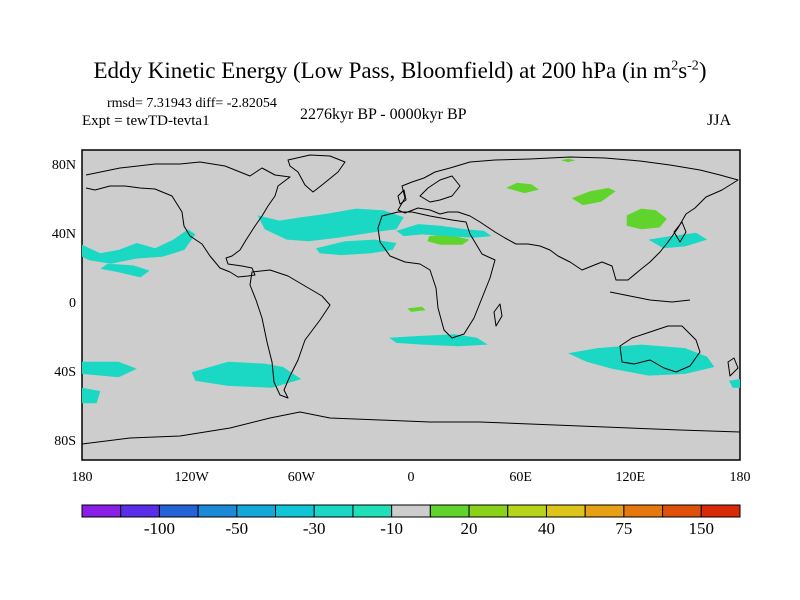  Describe the element at coordinates (146, 121) in the screenshot. I see `experiment-label: Expt = tewTD-tevta1` at that location.